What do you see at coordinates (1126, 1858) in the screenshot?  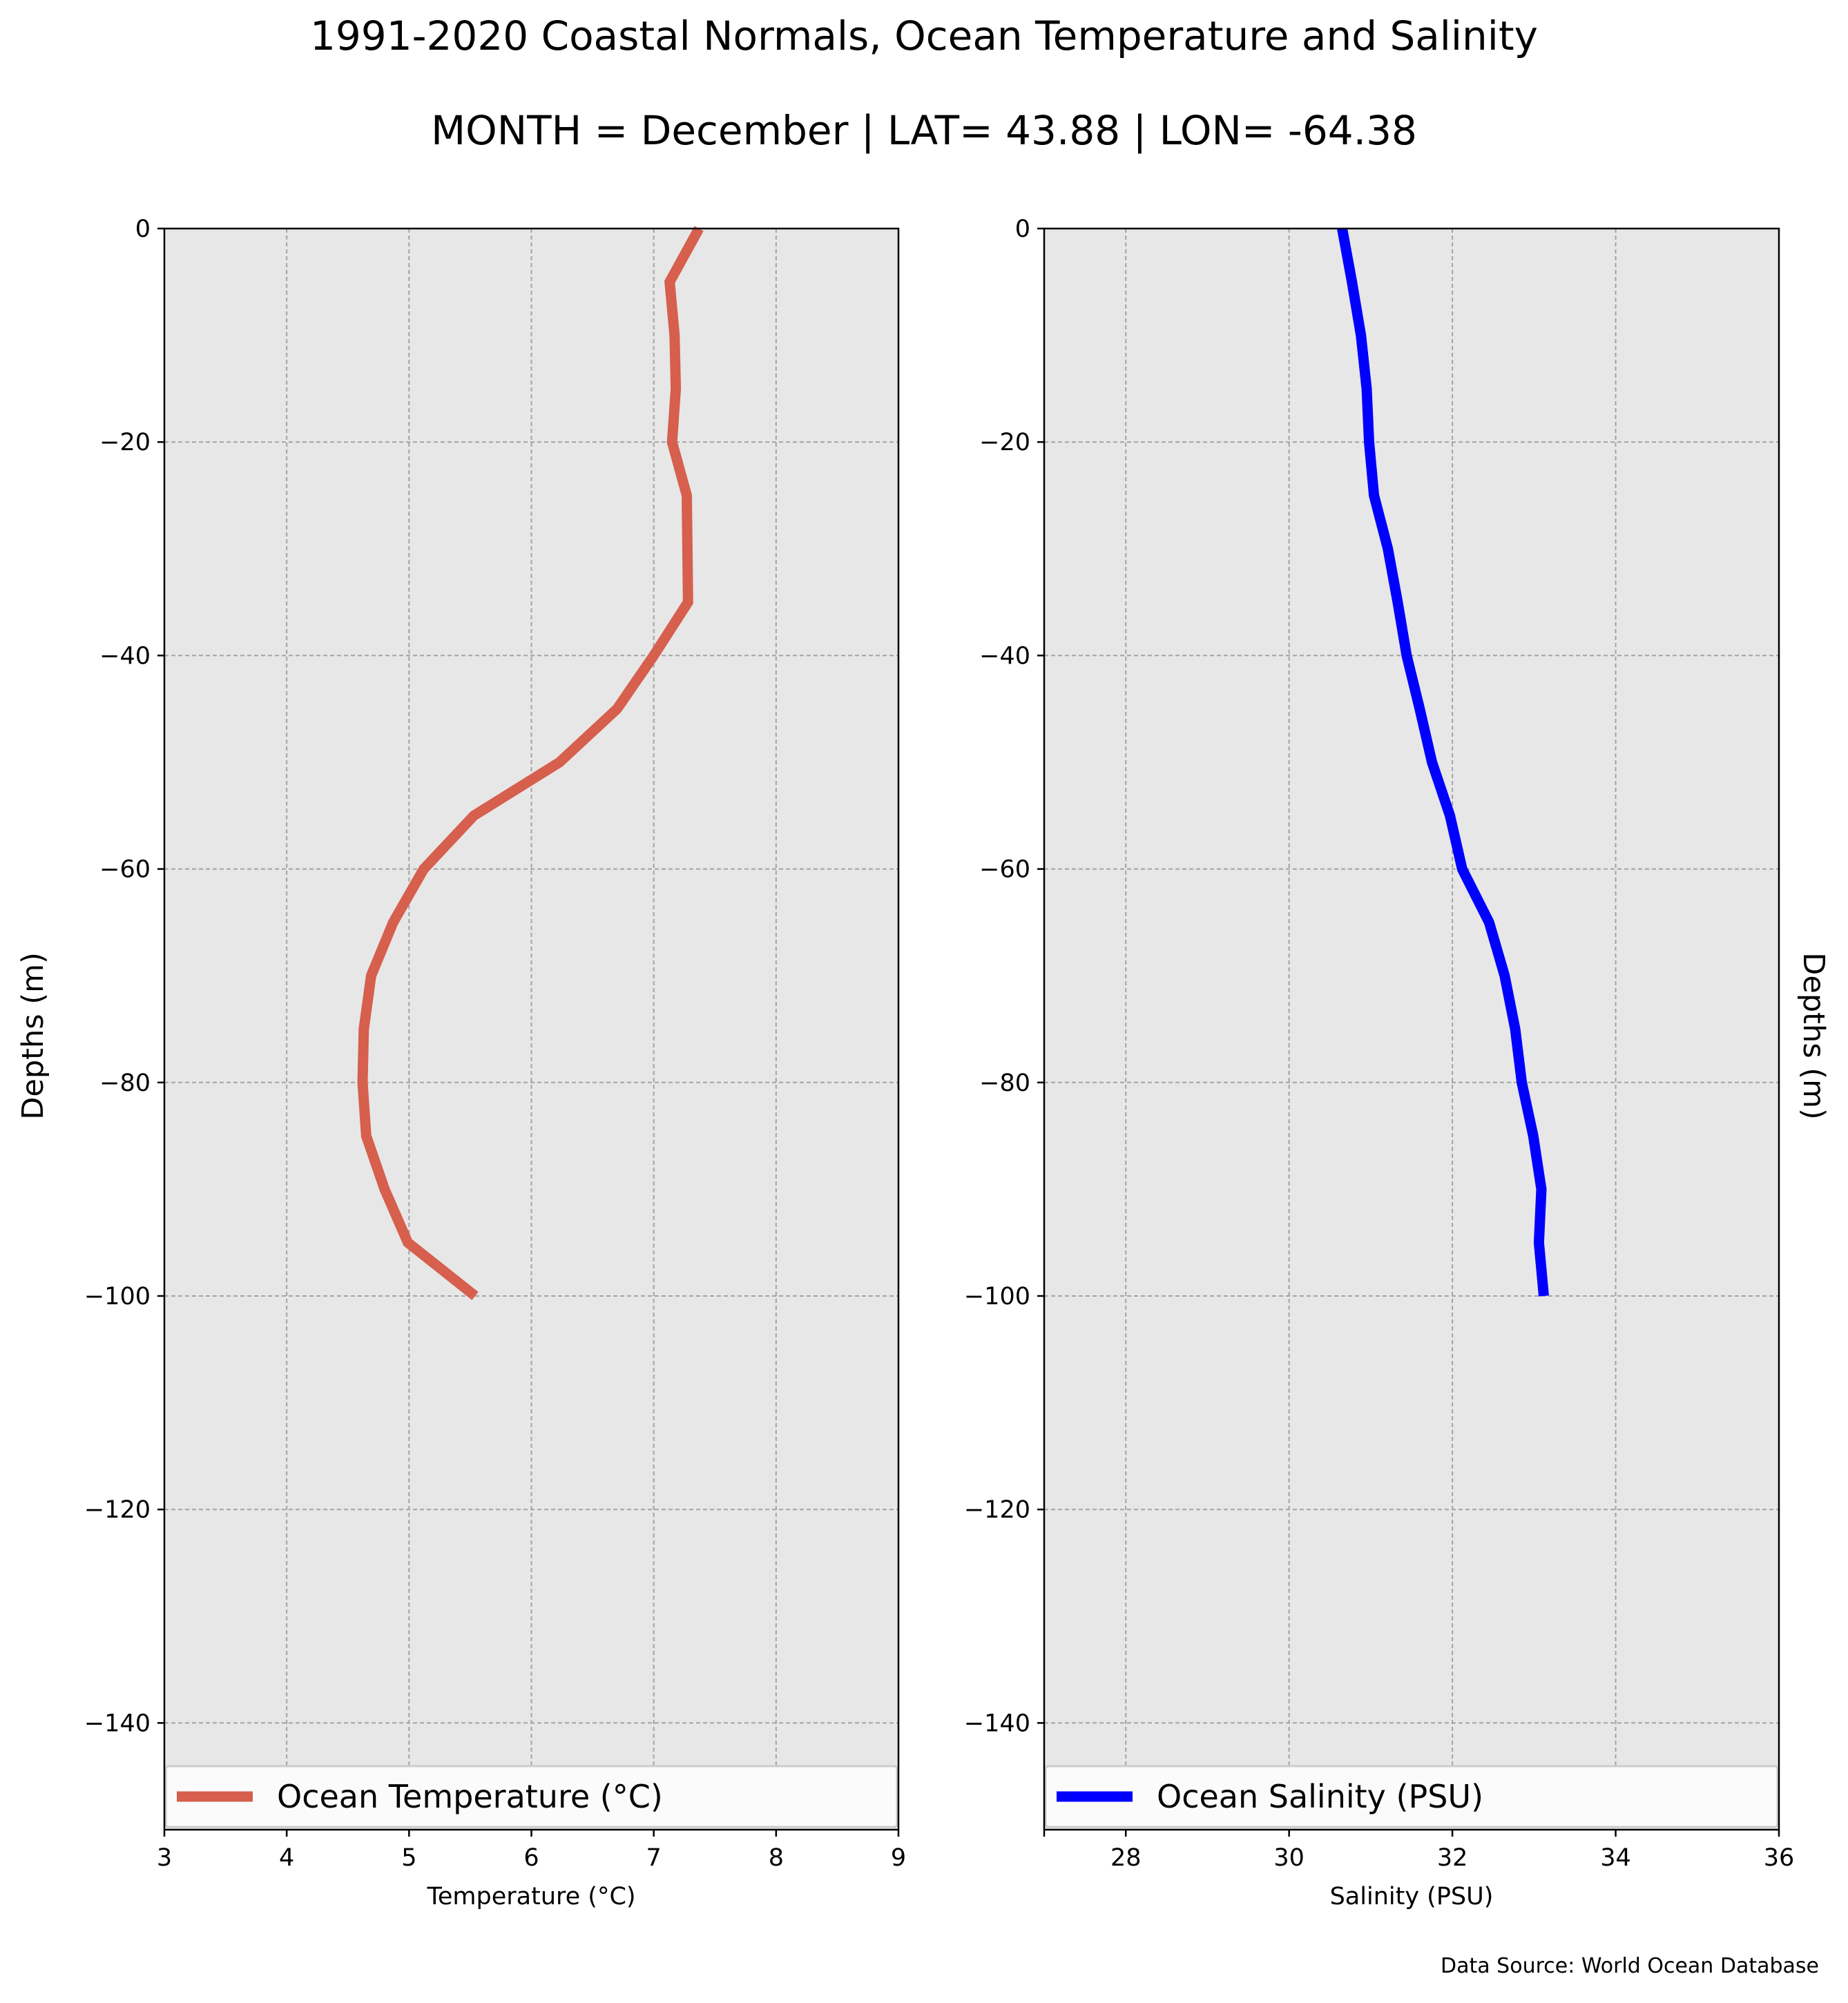 I see `panel-2-x-tick-label: 28` at bounding box center [1126, 1858].